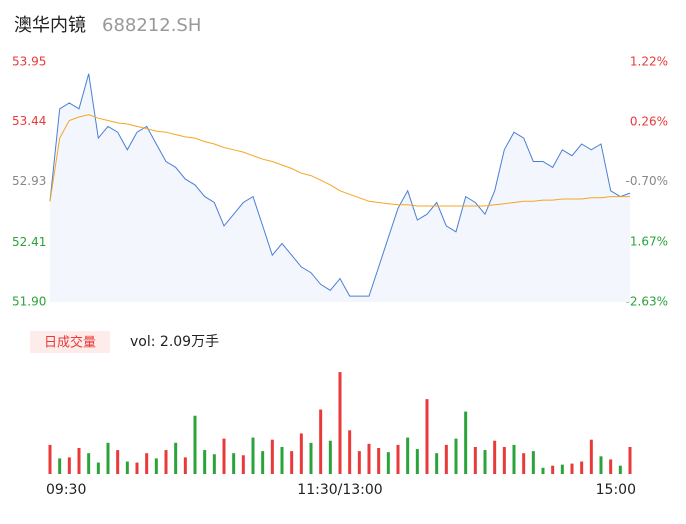 The image size is (686, 524). I want to click on volume-label: 日成交量, so click(70, 343).